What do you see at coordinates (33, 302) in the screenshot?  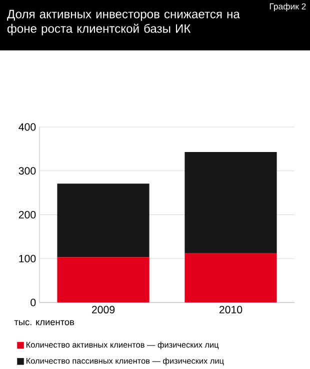 I see `y-tick-label: 0` at bounding box center [33, 302].